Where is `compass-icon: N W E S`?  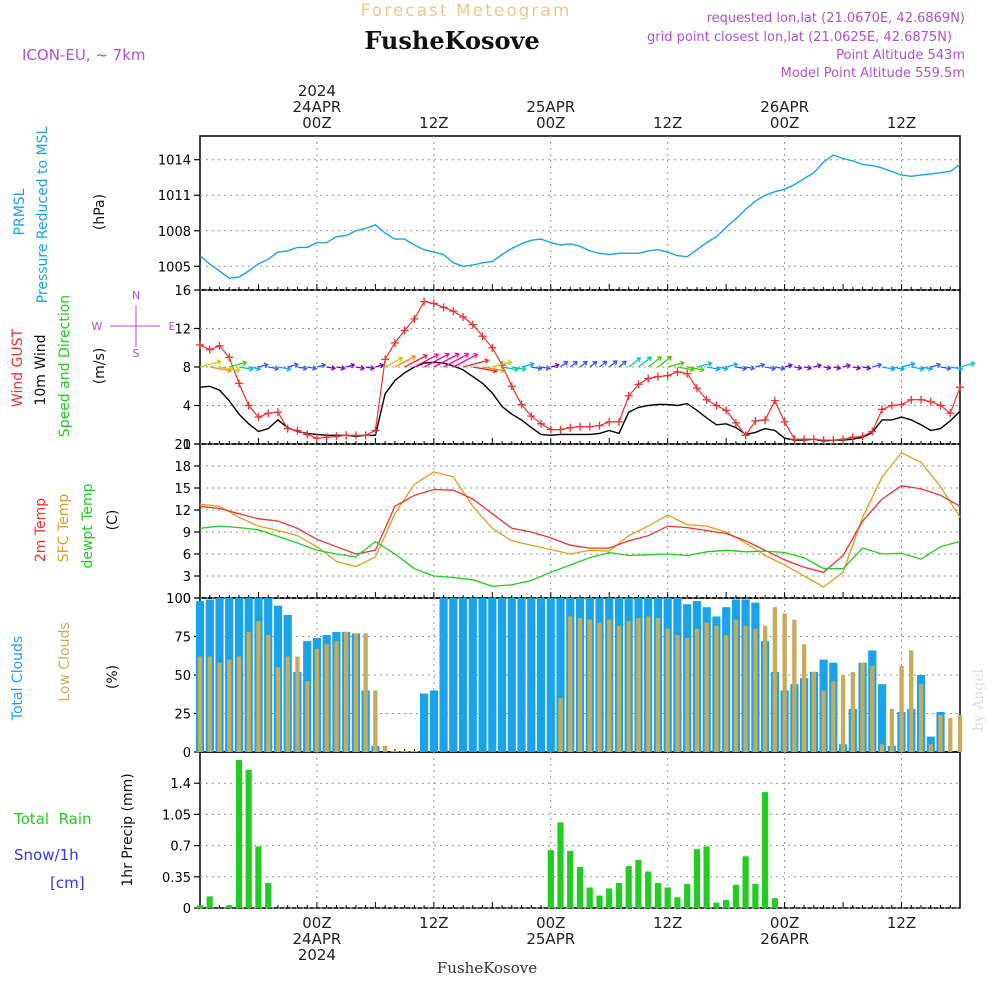
compass-icon: N W E S is located at coordinates (134, 324).